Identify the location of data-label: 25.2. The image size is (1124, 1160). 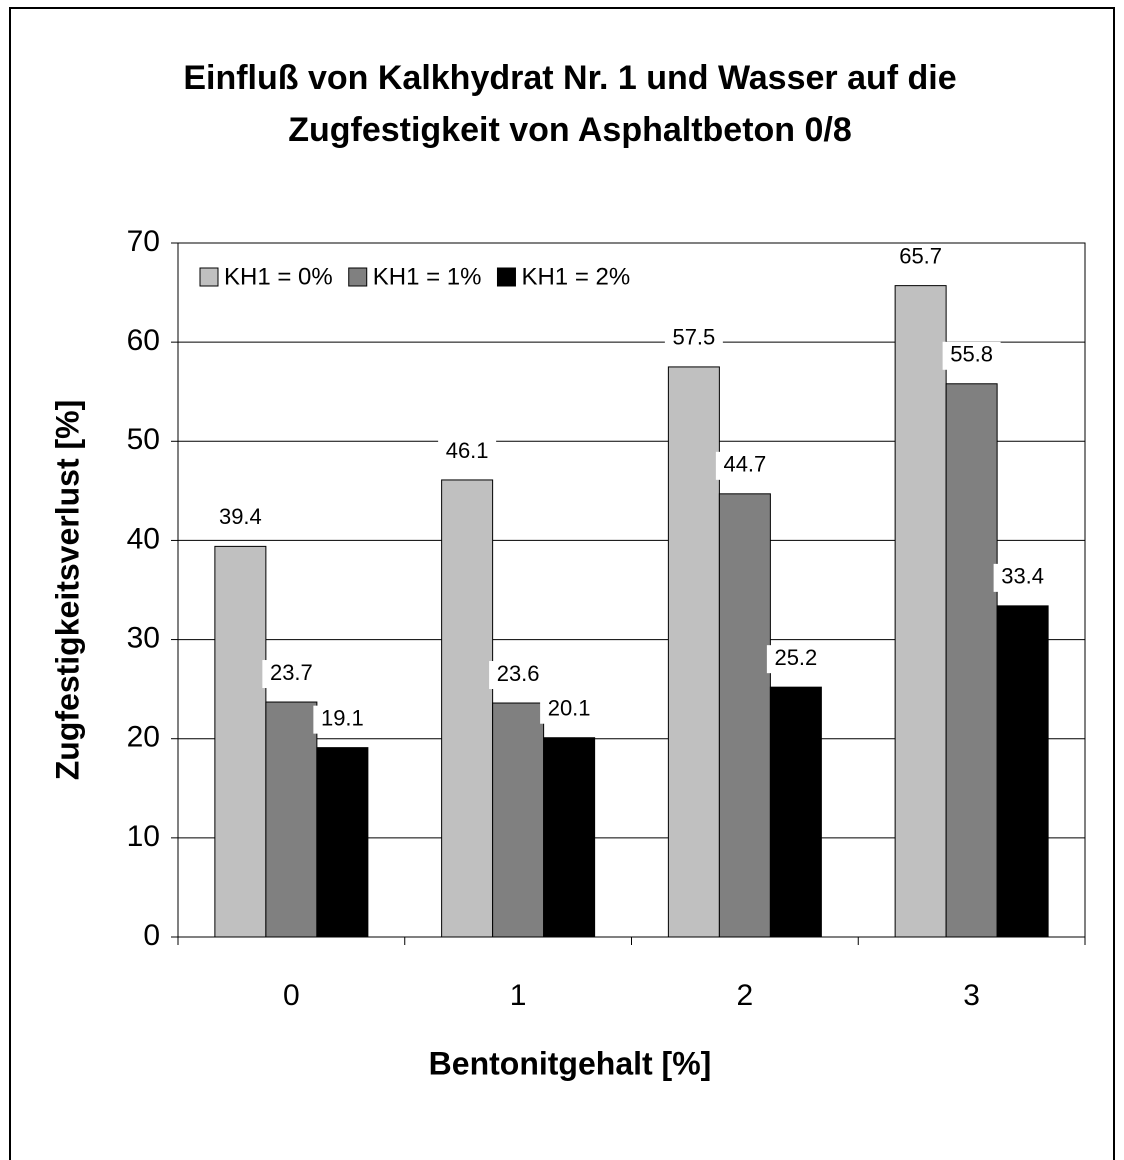
(795, 657).